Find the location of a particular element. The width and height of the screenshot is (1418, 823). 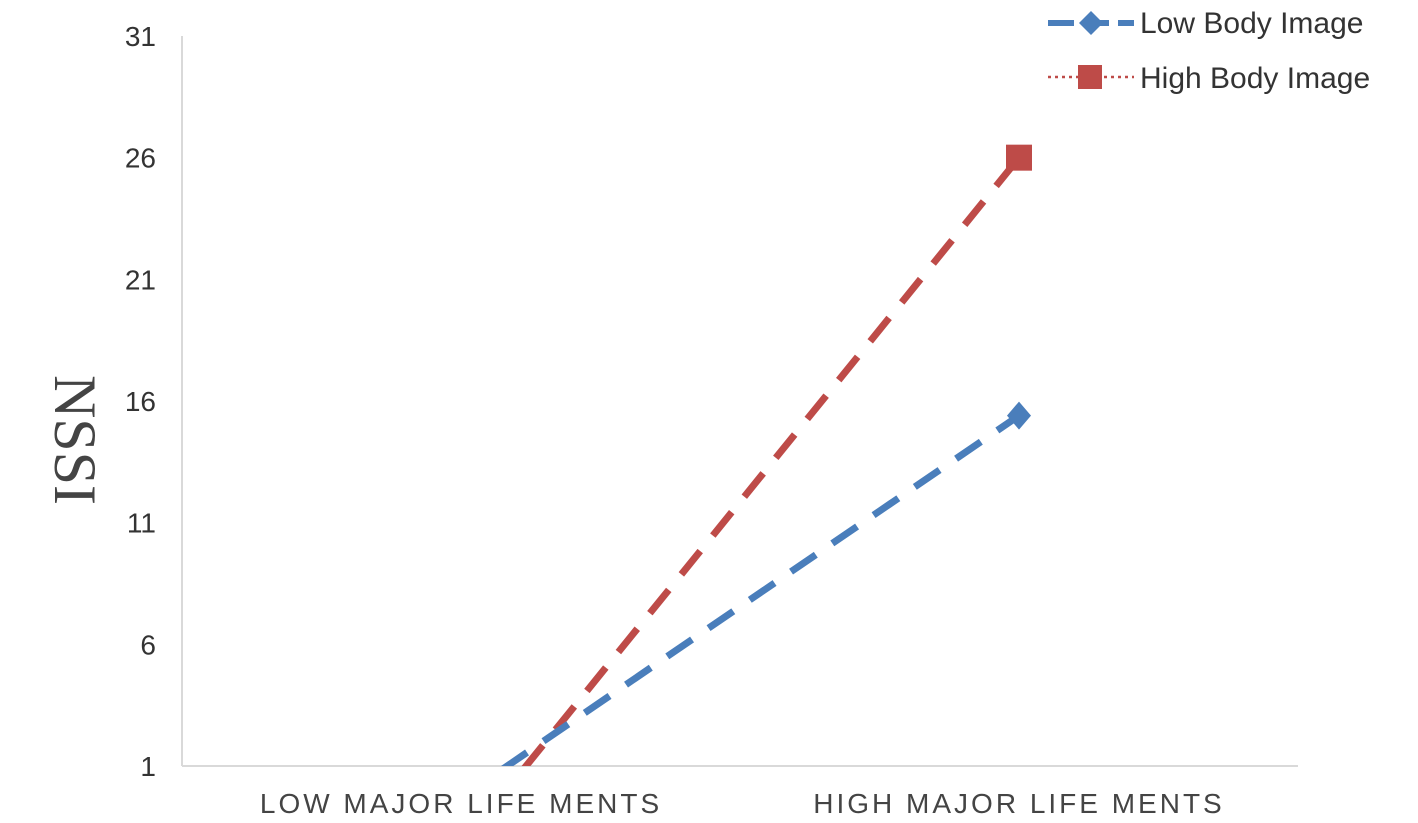

y-tick-label-1: 1 is located at coordinates (148, 766).